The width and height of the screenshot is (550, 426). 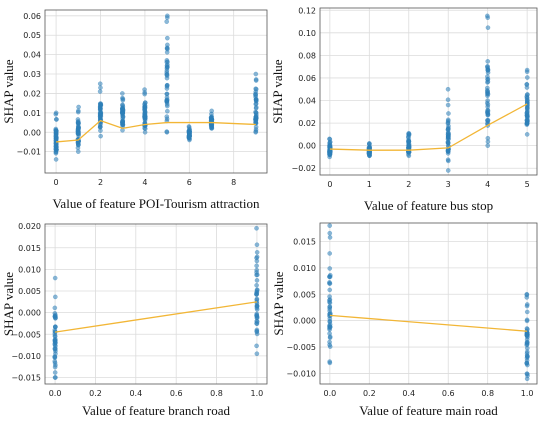 What do you see at coordinates (29, 226) in the screenshot?
I see `y-tick-label: 0.020` at bounding box center [29, 226].